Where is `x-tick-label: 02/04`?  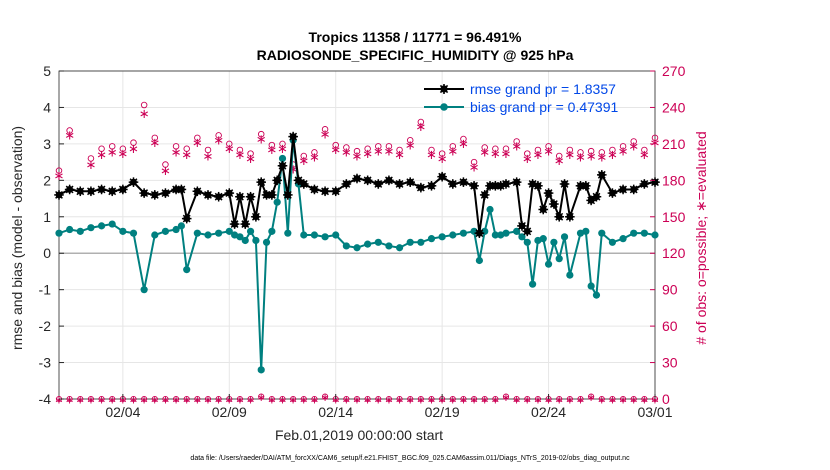
x-tick-label: 02/04 is located at coordinates (122, 412).